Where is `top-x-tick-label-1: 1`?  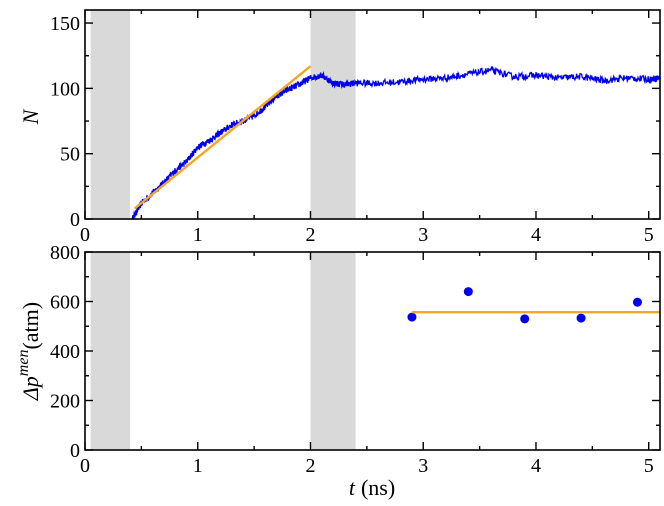
top-x-tick-label-1: 1 is located at coordinates (198, 235).